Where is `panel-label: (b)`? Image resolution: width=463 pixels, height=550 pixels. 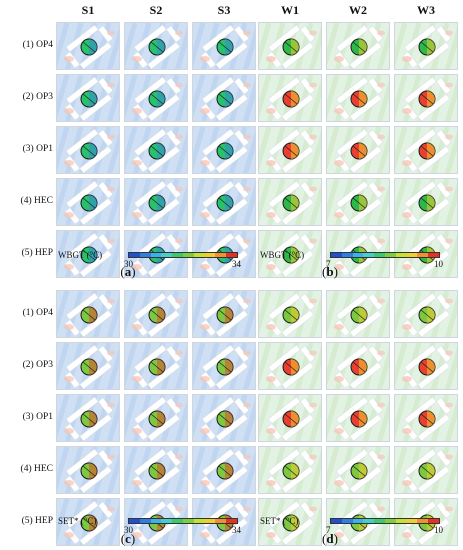 panel-label: (b) is located at coordinates (330, 271).